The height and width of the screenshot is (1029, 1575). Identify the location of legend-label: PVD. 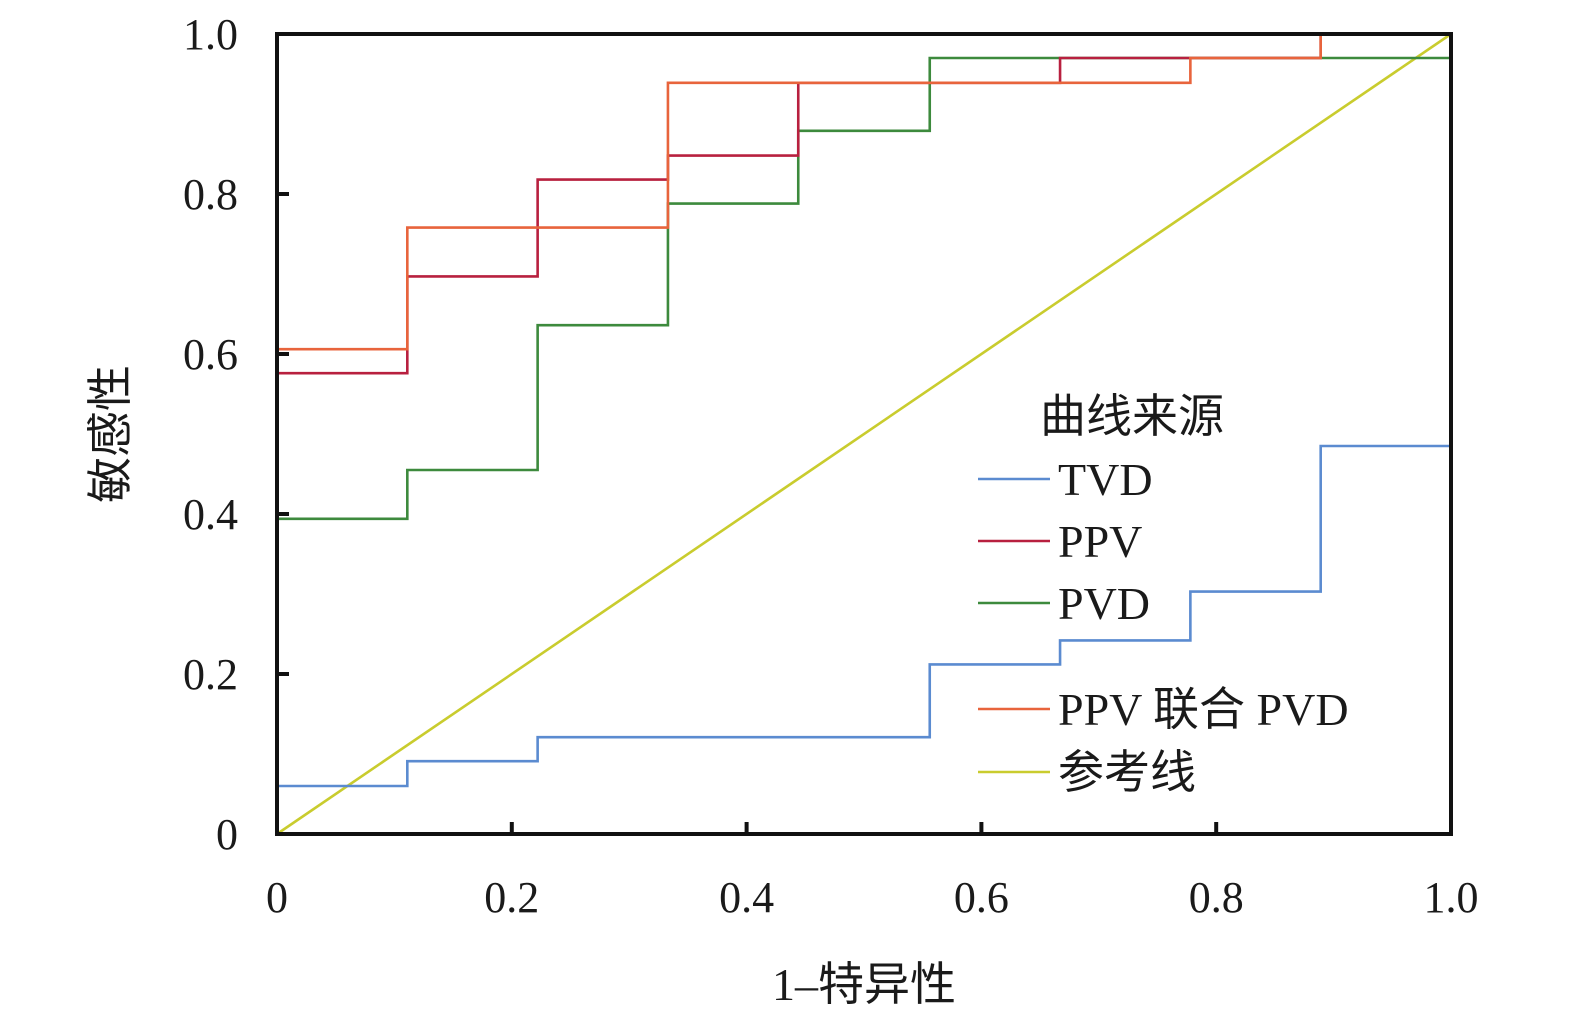
(1104, 603).